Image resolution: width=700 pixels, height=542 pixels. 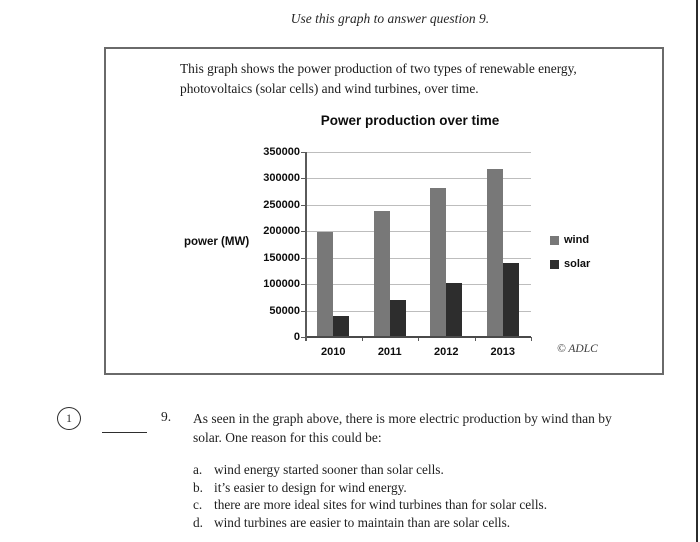 I want to click on solar-bar-2012, so click(x=454, y=310).